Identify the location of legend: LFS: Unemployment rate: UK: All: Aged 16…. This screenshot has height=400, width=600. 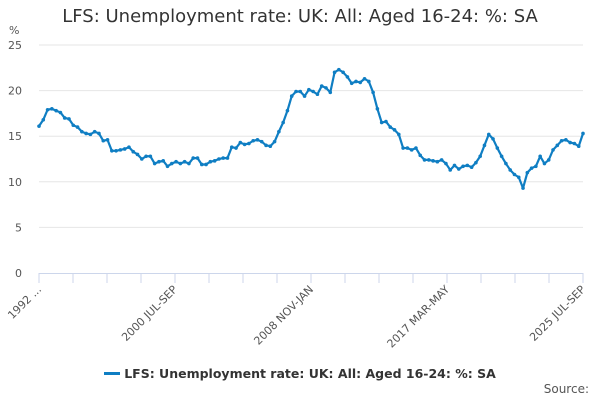
(300, 373).